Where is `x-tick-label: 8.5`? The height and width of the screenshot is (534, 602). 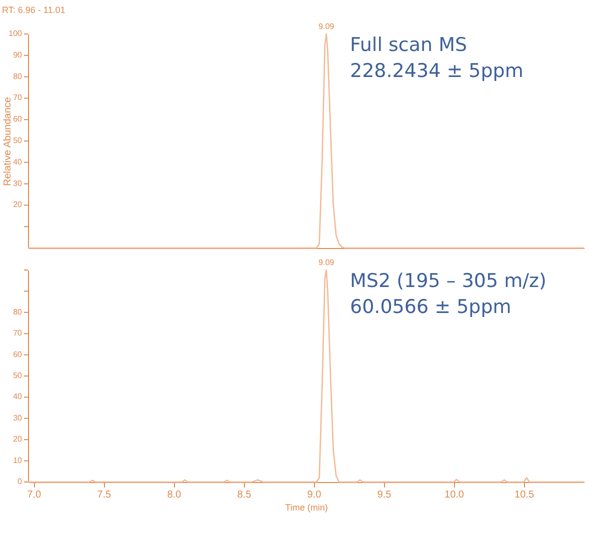
x-tick-label: 8.5 is located at coordinates (244, 495).